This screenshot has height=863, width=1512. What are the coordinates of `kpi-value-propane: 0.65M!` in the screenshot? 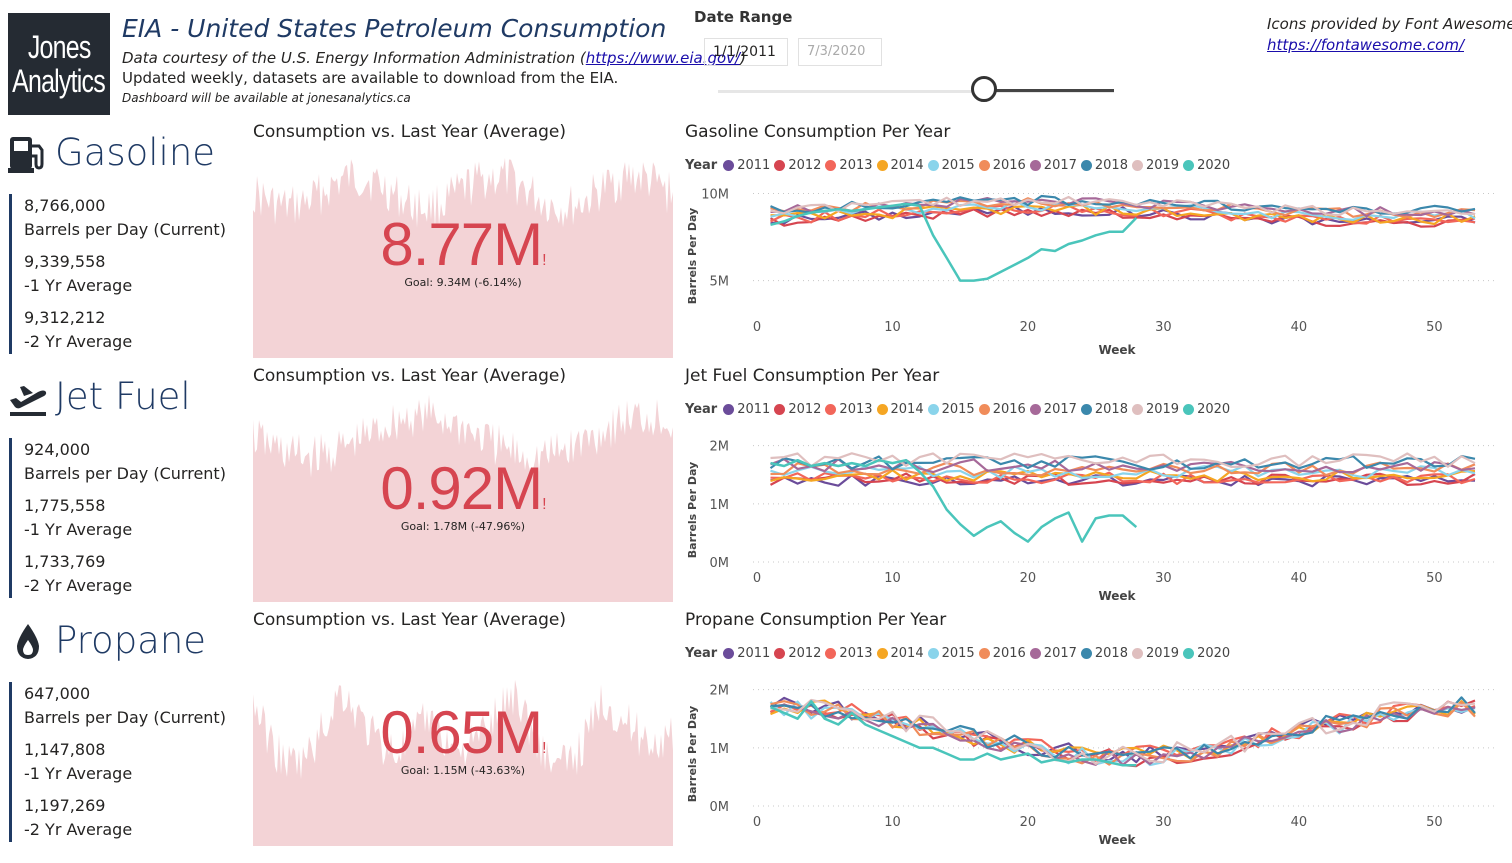 It's located at (463, 732).